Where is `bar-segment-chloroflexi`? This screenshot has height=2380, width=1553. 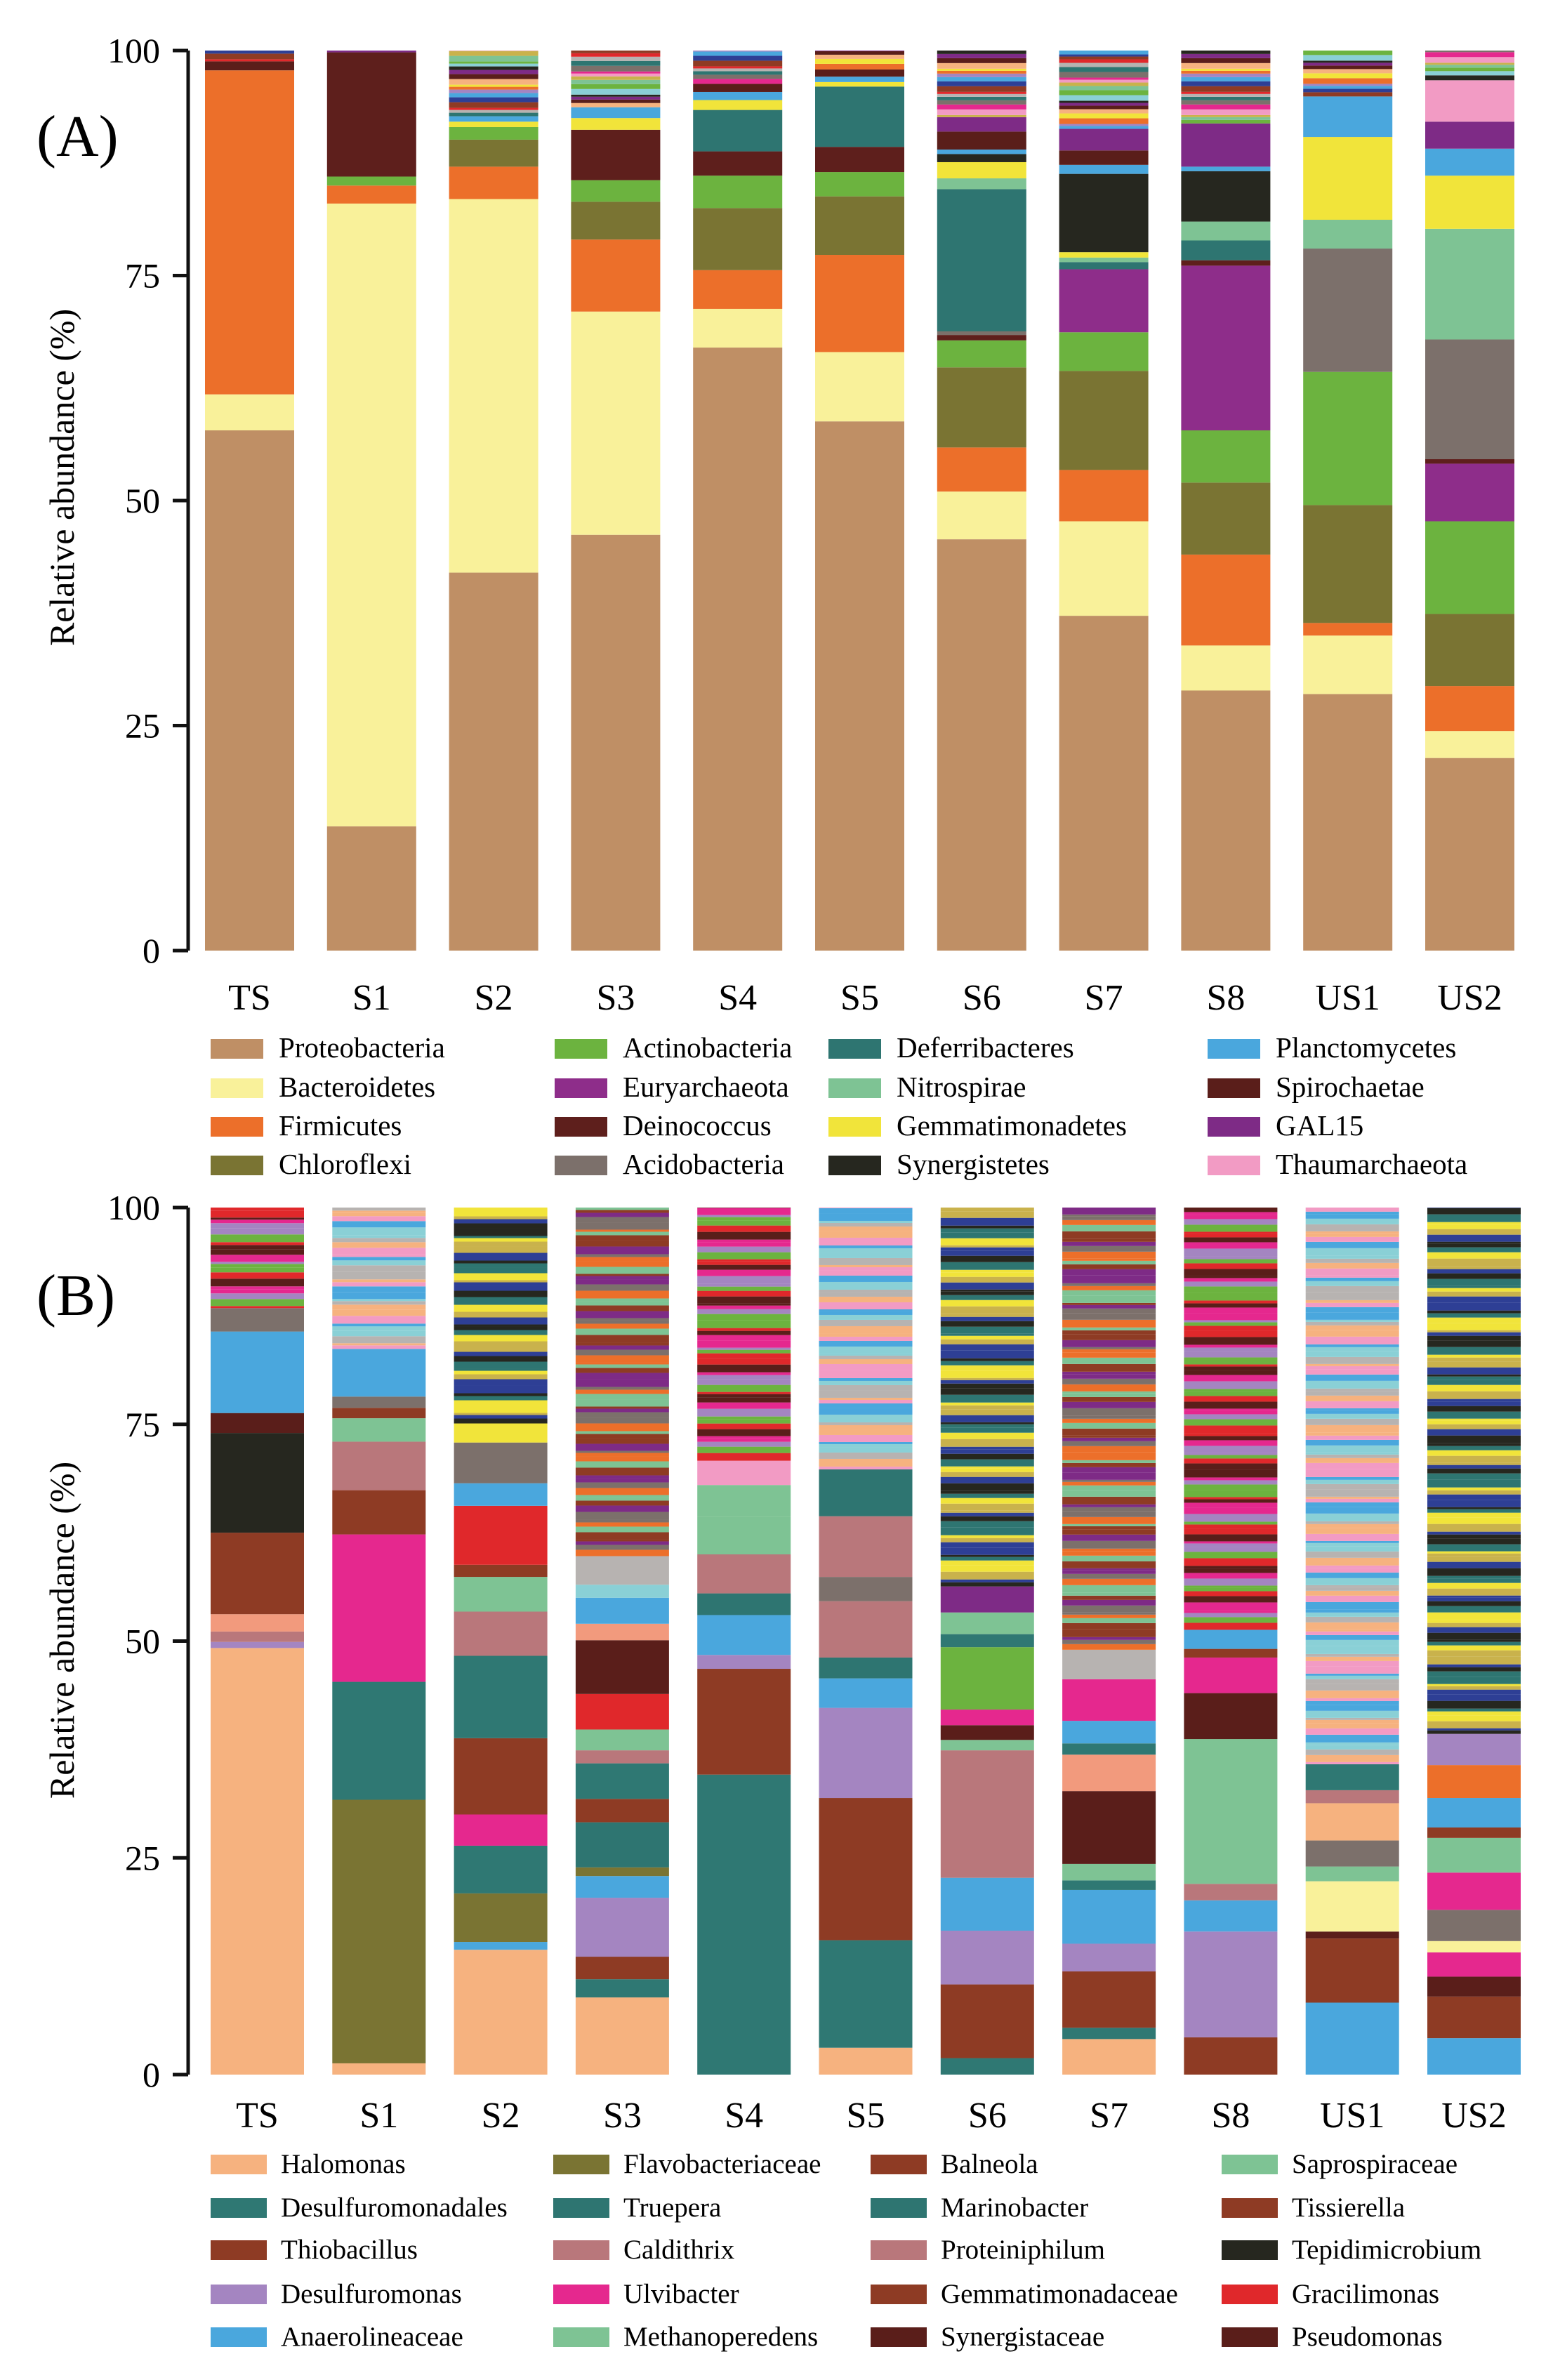 bar-segment-chloroflexi is located at coordinates (493, 153).